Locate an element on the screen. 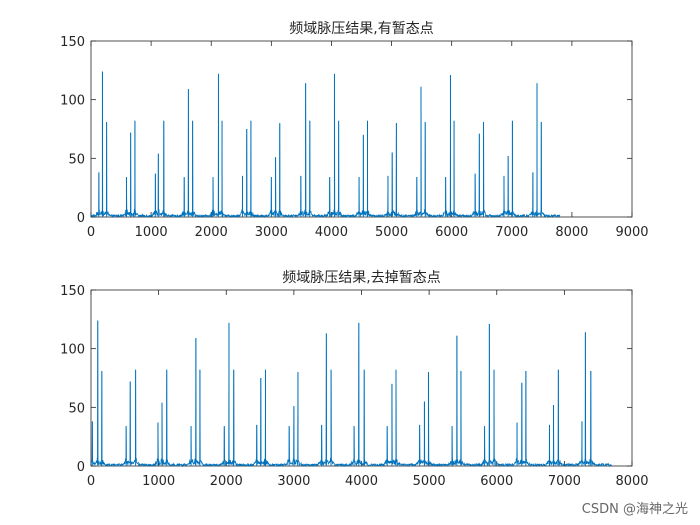 Image resolution: width=700 pixels, height=525 pixels. watermark: CSDN @海神之光 is located at coordinates (634, 509).